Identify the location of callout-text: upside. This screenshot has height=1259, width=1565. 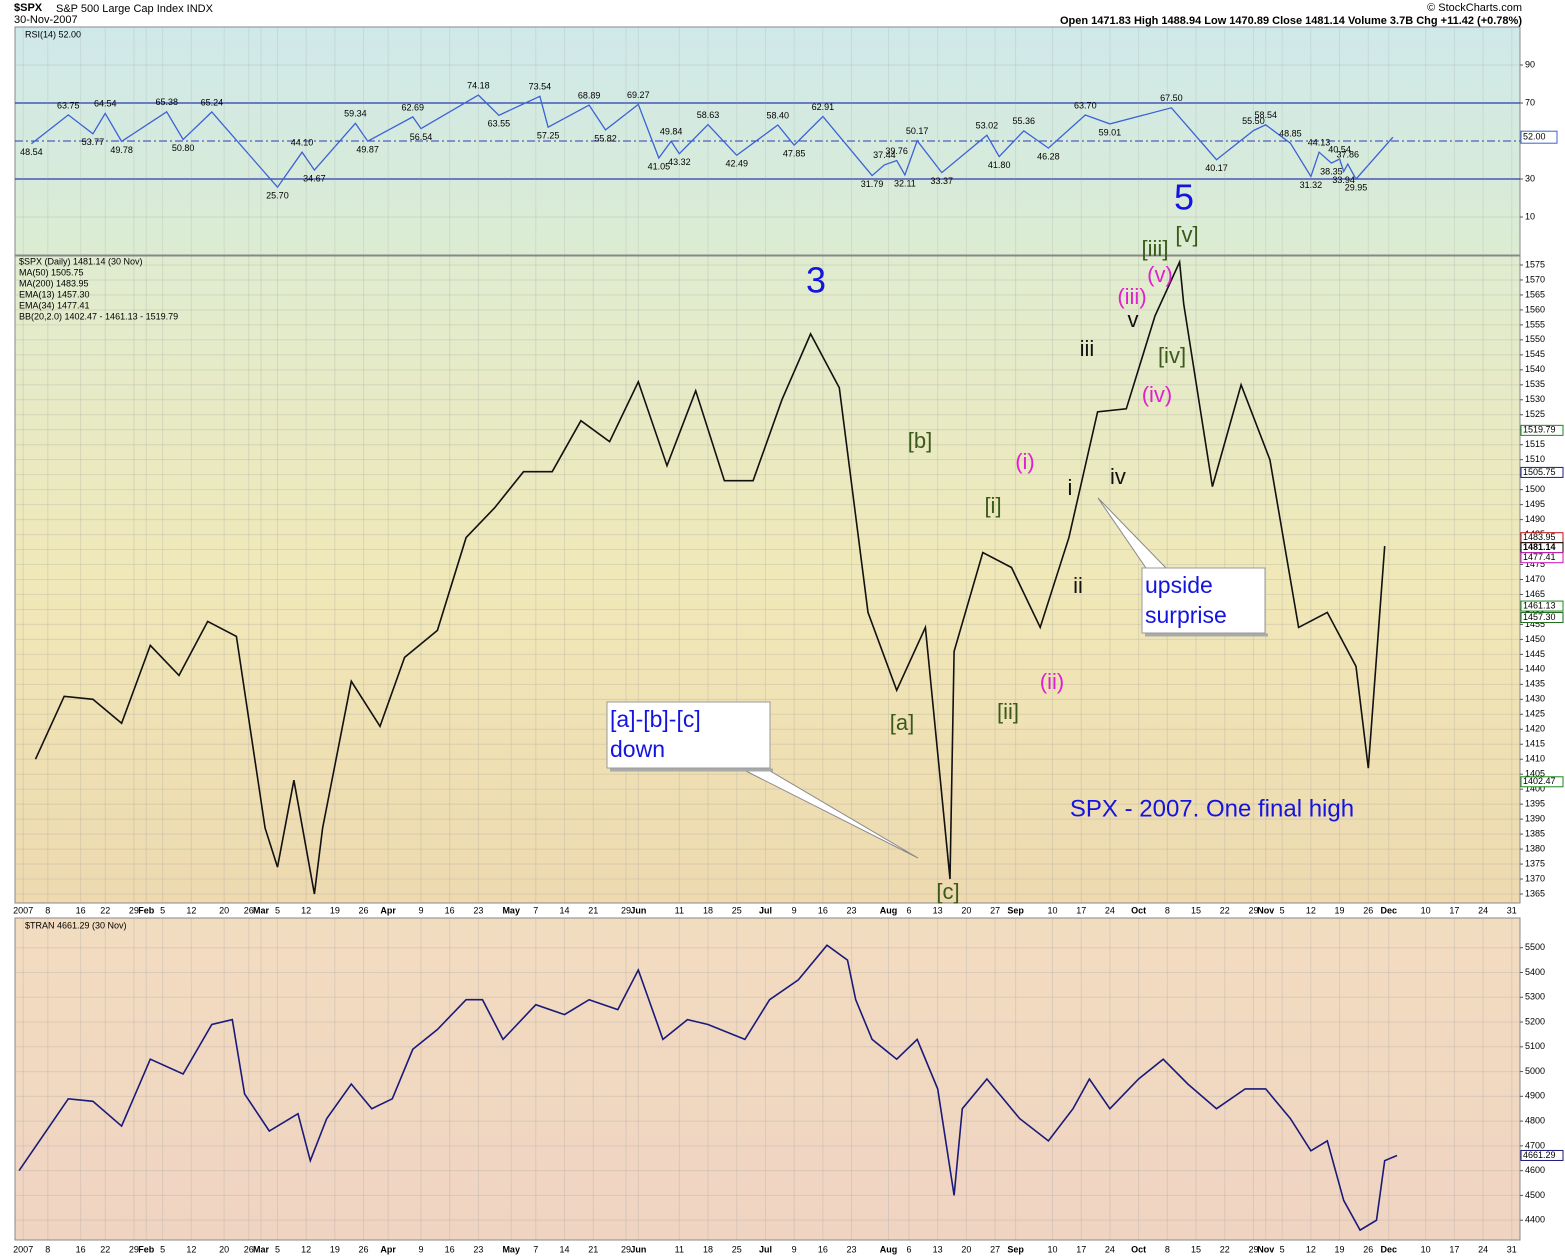
(1179, 585).